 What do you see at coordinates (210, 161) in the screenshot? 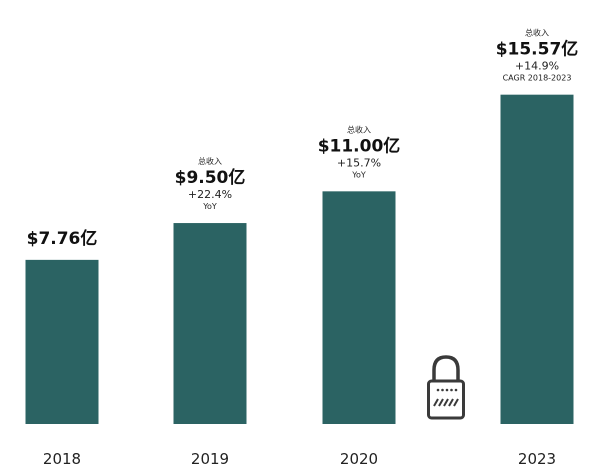
I see `caption-2019: 总收入` at bounding box center [210, 161].